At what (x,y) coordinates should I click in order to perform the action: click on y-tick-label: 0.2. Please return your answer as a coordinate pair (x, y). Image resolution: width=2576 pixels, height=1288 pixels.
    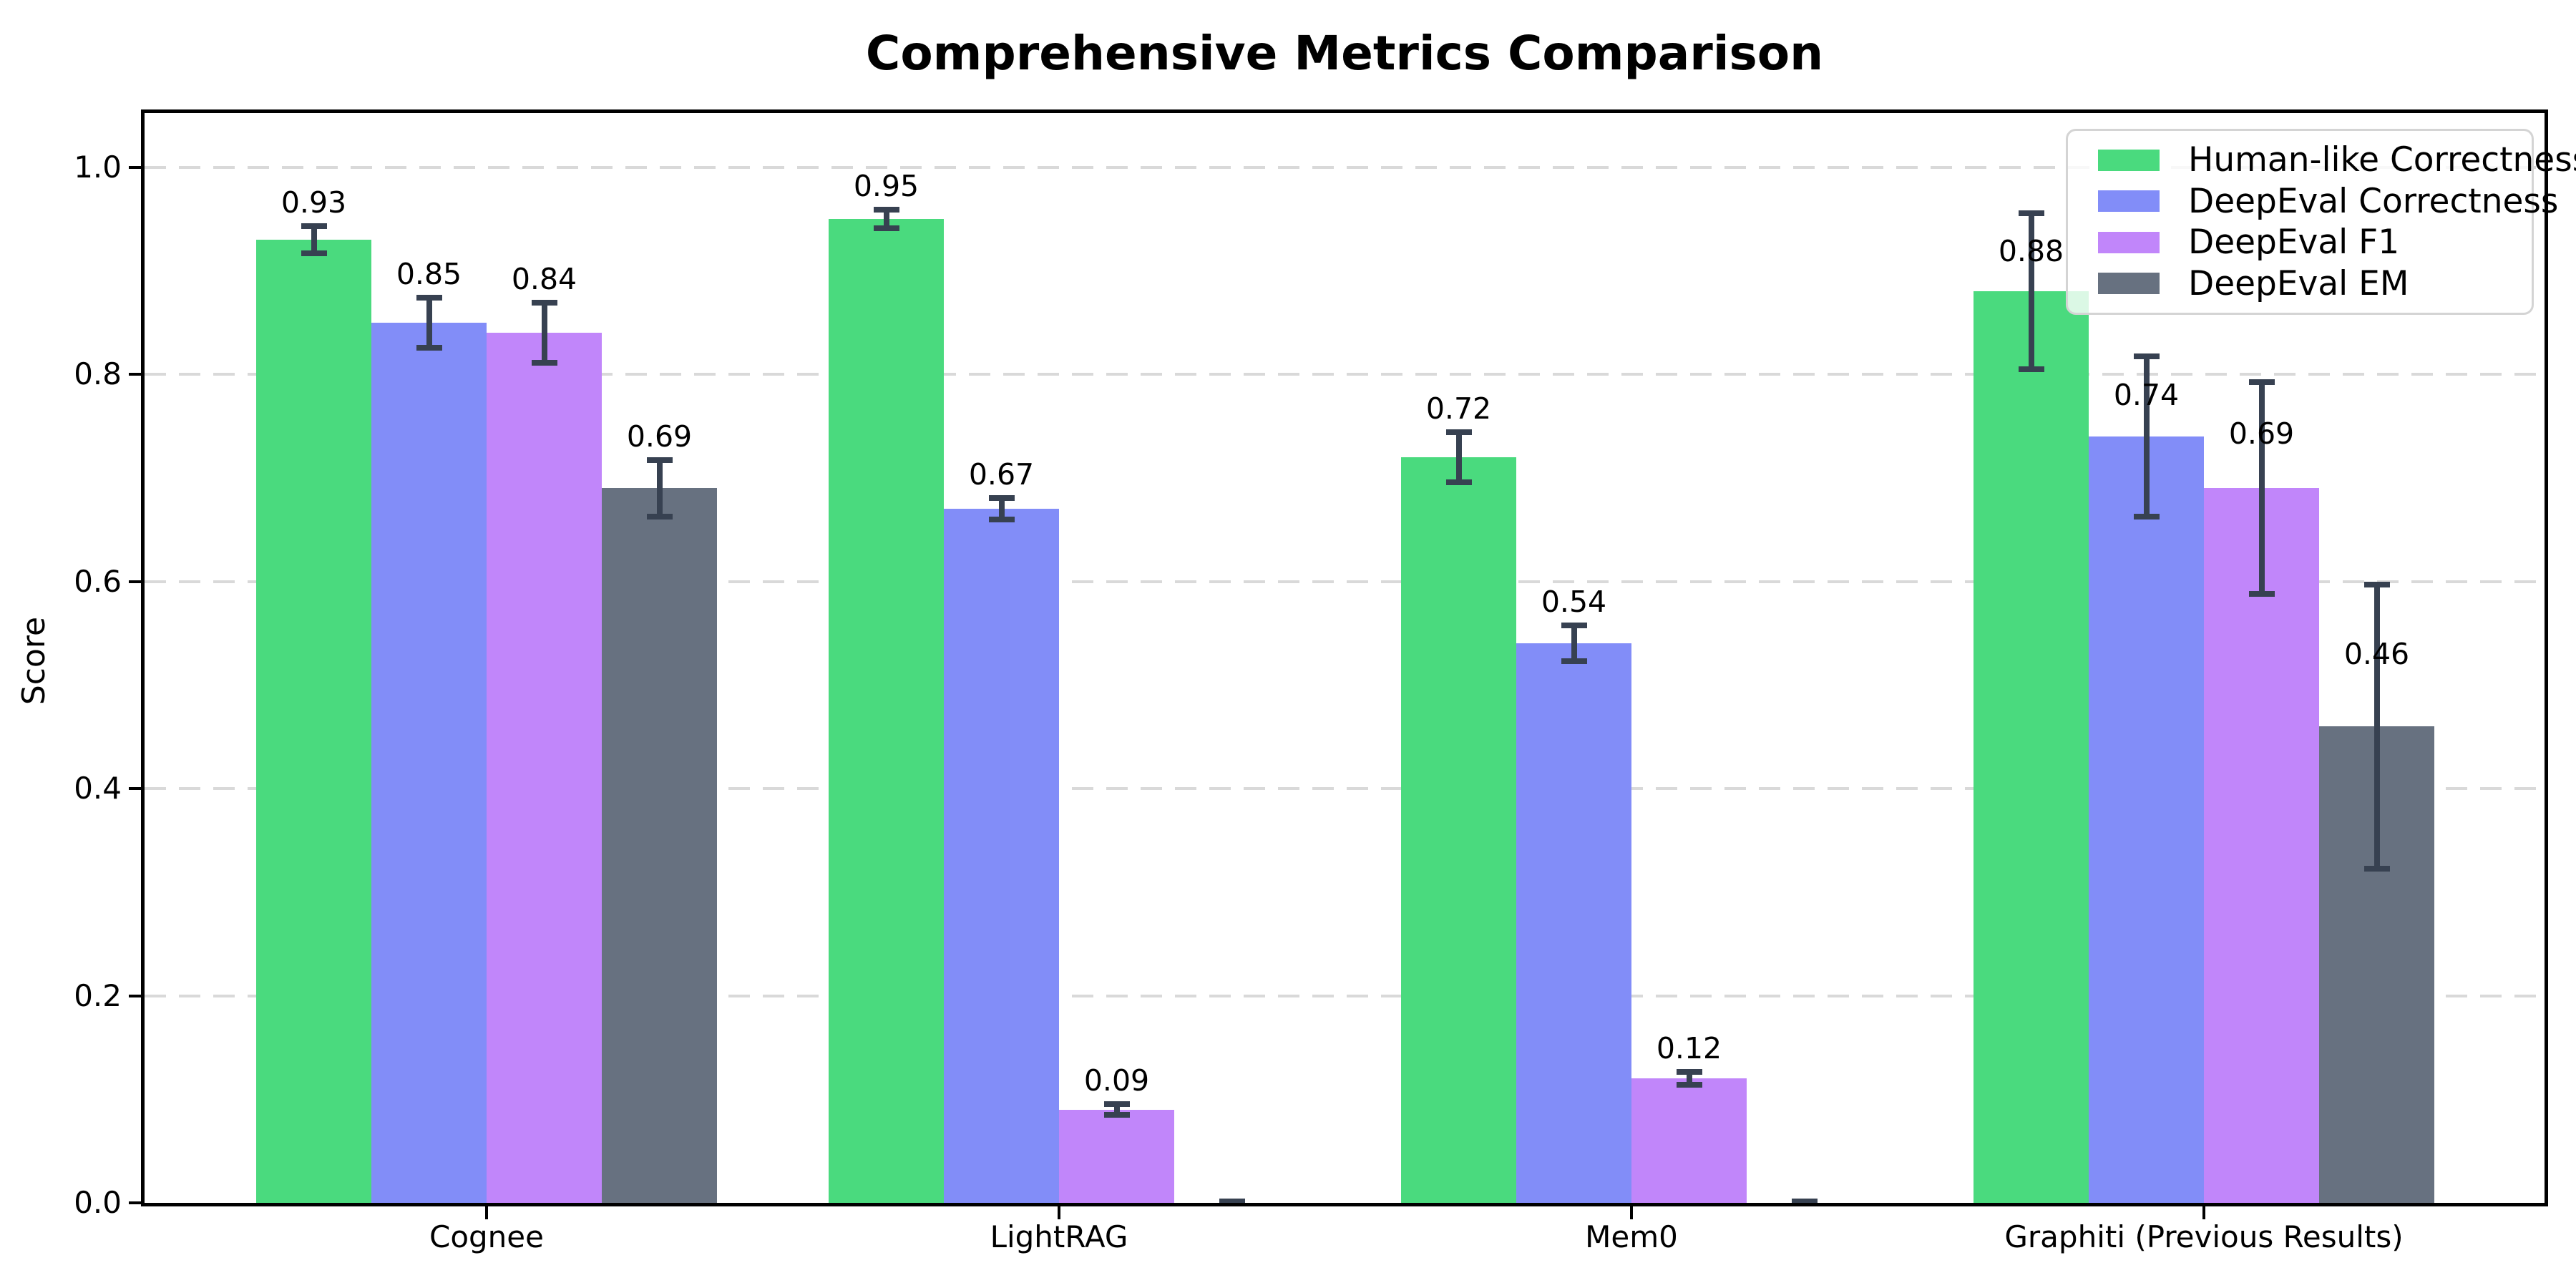
    Looking at the image, I should click on (98, 995).